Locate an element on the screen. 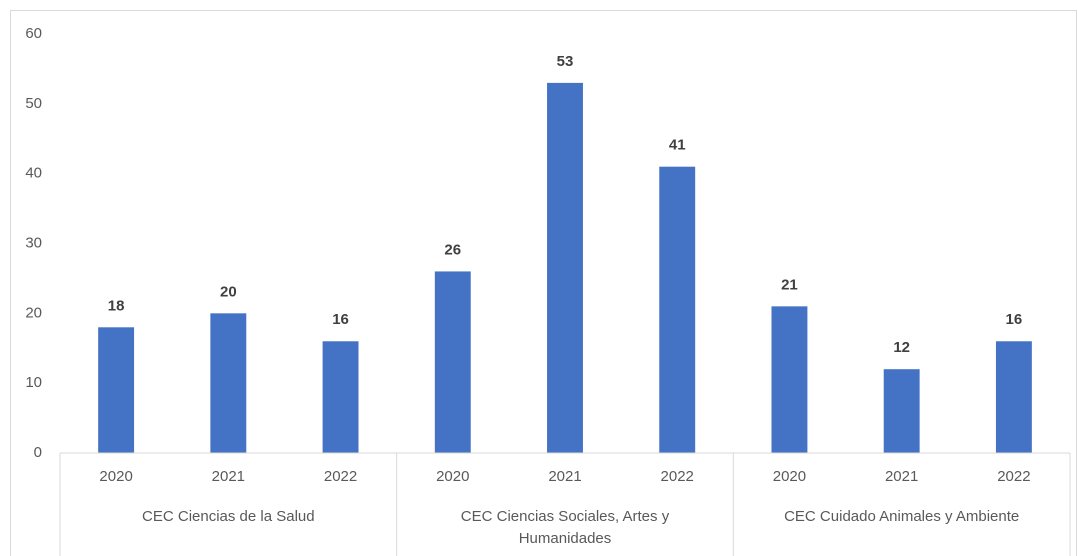 The width and height of the screenshot is (1078, 556). value-label: 18 is located at coordinates (116, 305).